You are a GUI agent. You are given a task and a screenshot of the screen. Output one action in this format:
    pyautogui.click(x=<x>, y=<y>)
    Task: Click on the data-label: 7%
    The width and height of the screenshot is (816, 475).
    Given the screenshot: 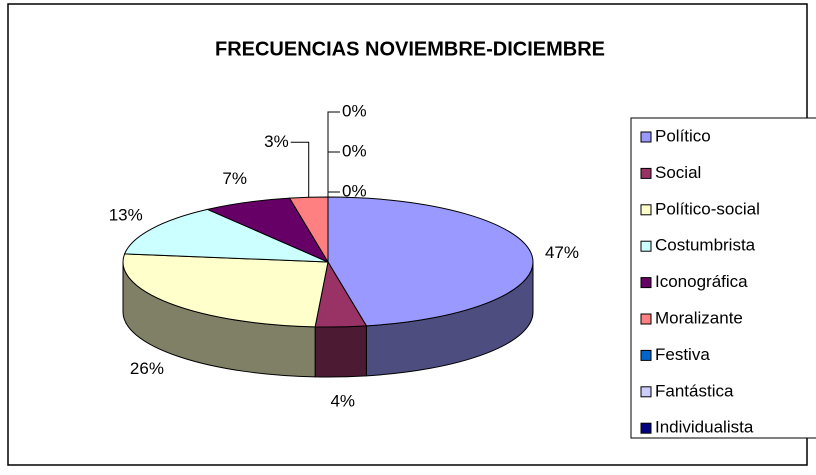 What is the action you would take?
    pyautogui.click(x=234, y=178)
    